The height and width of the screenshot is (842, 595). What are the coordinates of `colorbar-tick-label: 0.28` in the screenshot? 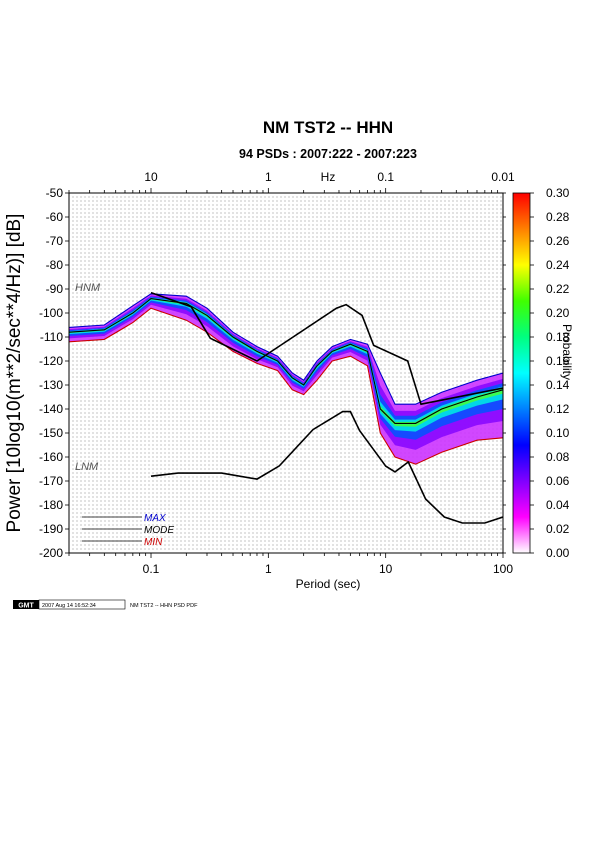 It's located at (558, 217).